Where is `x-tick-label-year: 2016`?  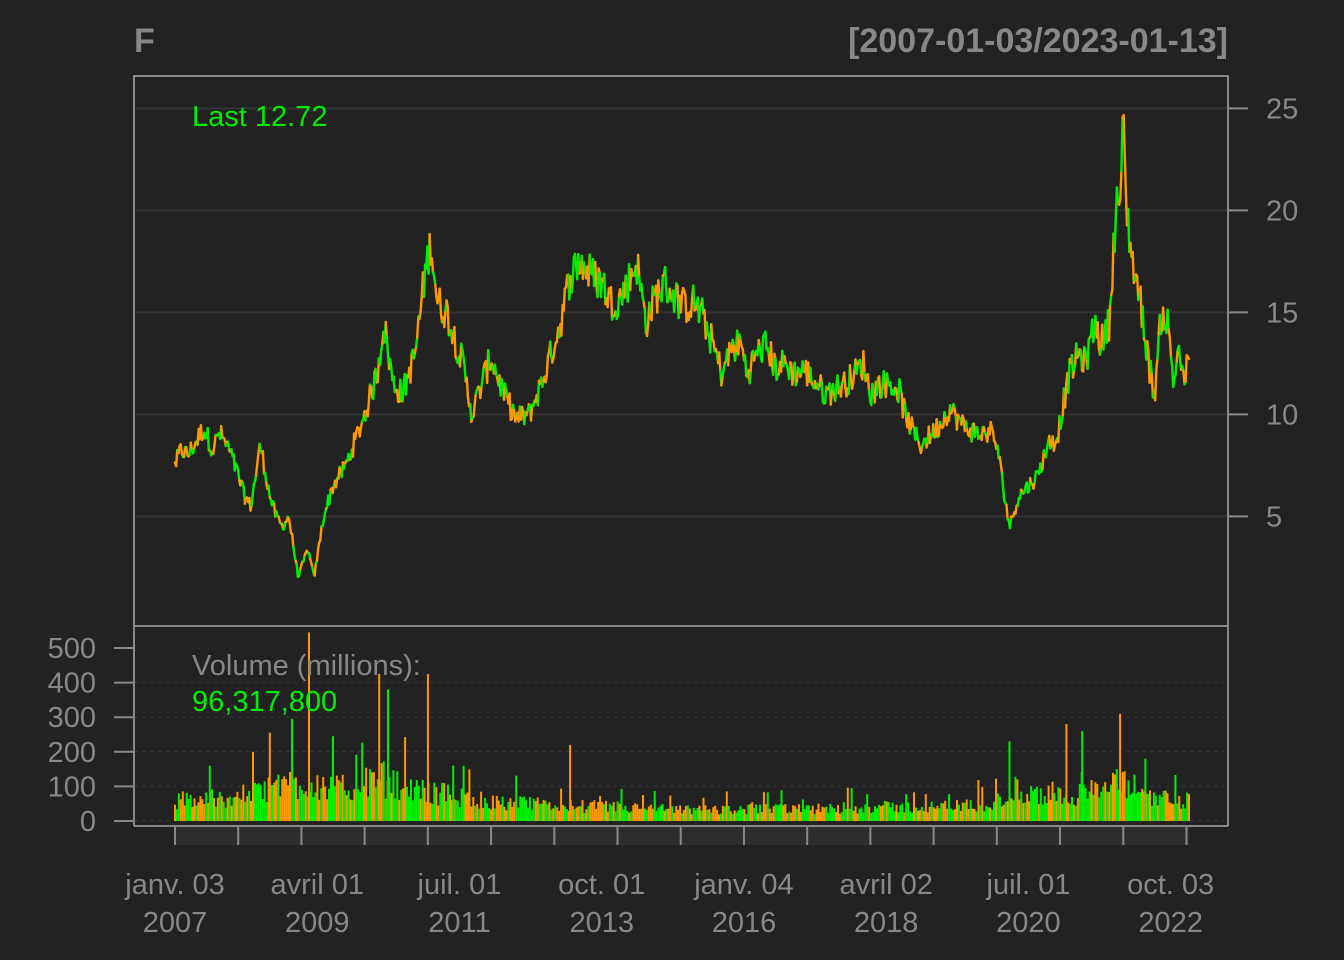 x-tick-label-year: 2016 is located at coordinates (744, 923).